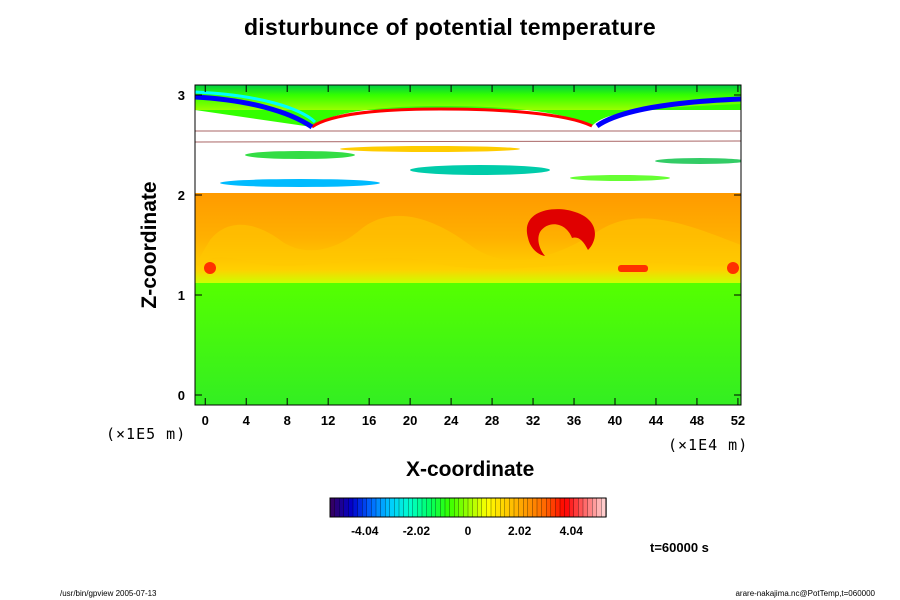 The height and width of the screenshot is (600, 900). I want to click on plume-left, so click(210, 268).